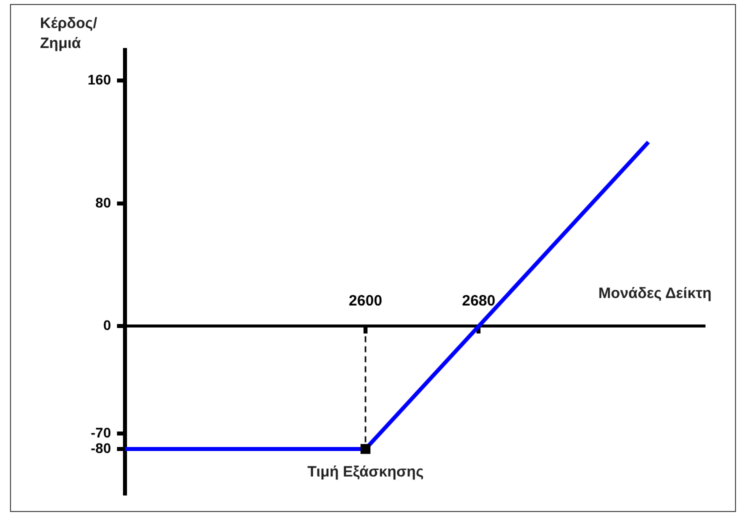 Image resolution: width=742 pixels, height=518 pixels. What do you see at coordinates (100, 80) in the screenshot?
I see `y-tick-label: 160` at bounding box center [100, 80].